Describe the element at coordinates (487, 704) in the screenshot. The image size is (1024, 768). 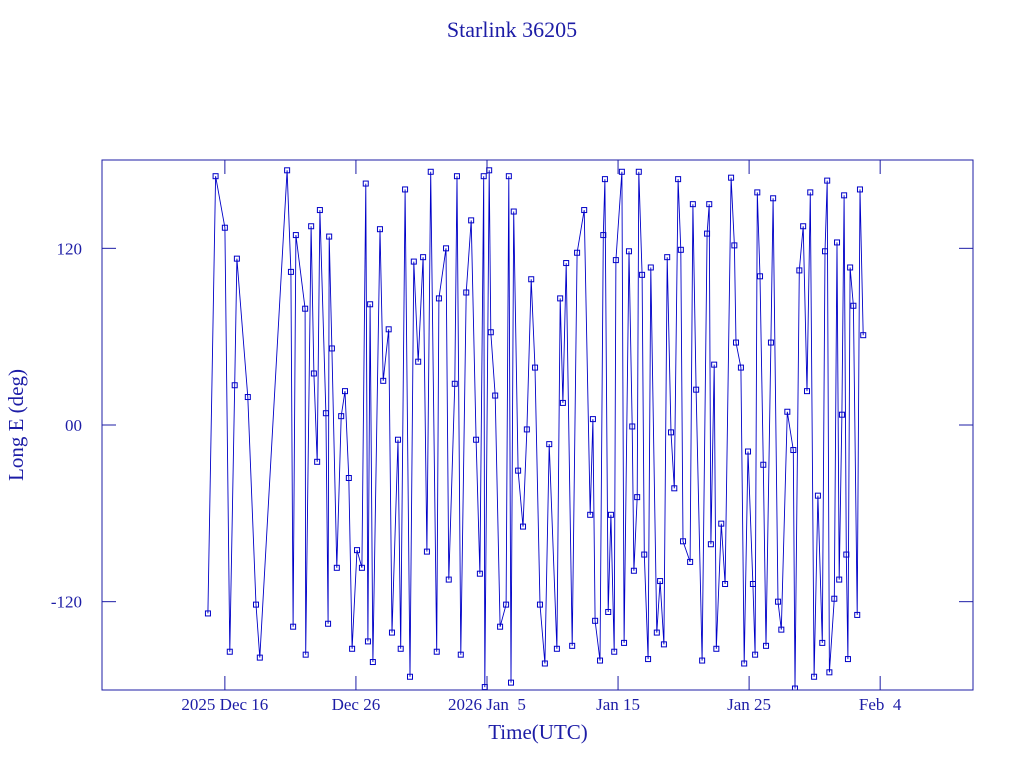
I see `x-tick-label: 2026 Jan 5` at that location.